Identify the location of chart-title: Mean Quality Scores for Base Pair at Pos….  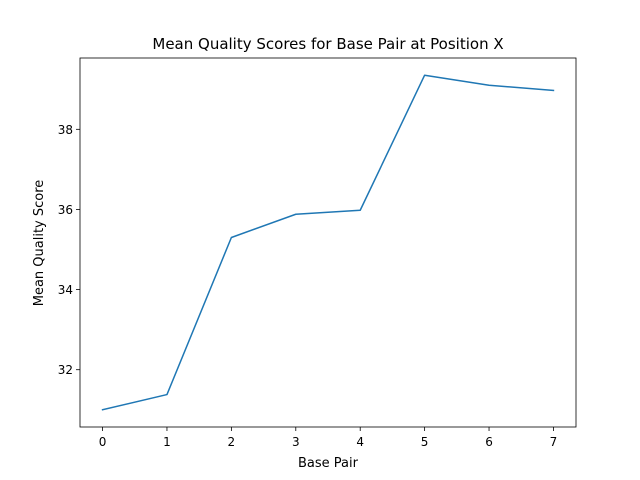
(327, 44).